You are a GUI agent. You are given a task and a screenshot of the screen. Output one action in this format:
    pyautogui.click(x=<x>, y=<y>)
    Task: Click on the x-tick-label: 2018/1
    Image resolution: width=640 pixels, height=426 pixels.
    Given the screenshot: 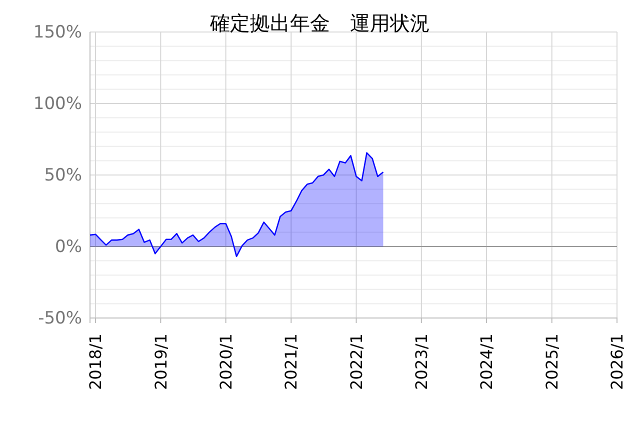 What is the action you would take?
    pyautogui.click(x=96, y=362)
    